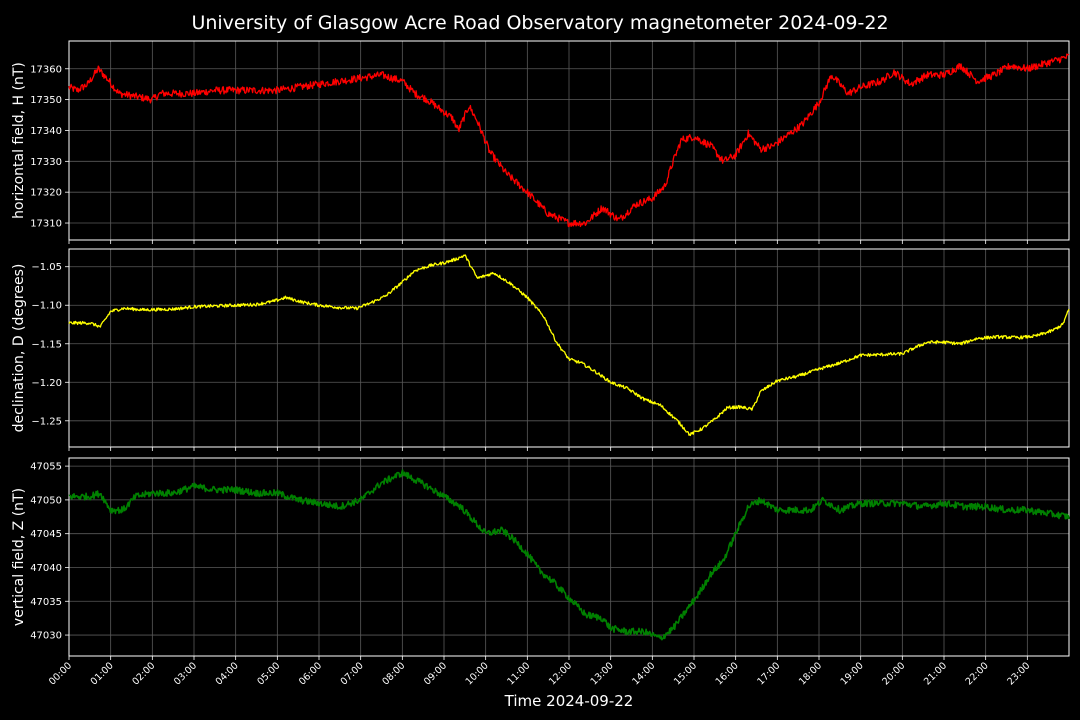  What do you see at coordinates (46, 500) in the screenshot?
I see `y-tick-label: 47050` at bounding box center [46, 500].